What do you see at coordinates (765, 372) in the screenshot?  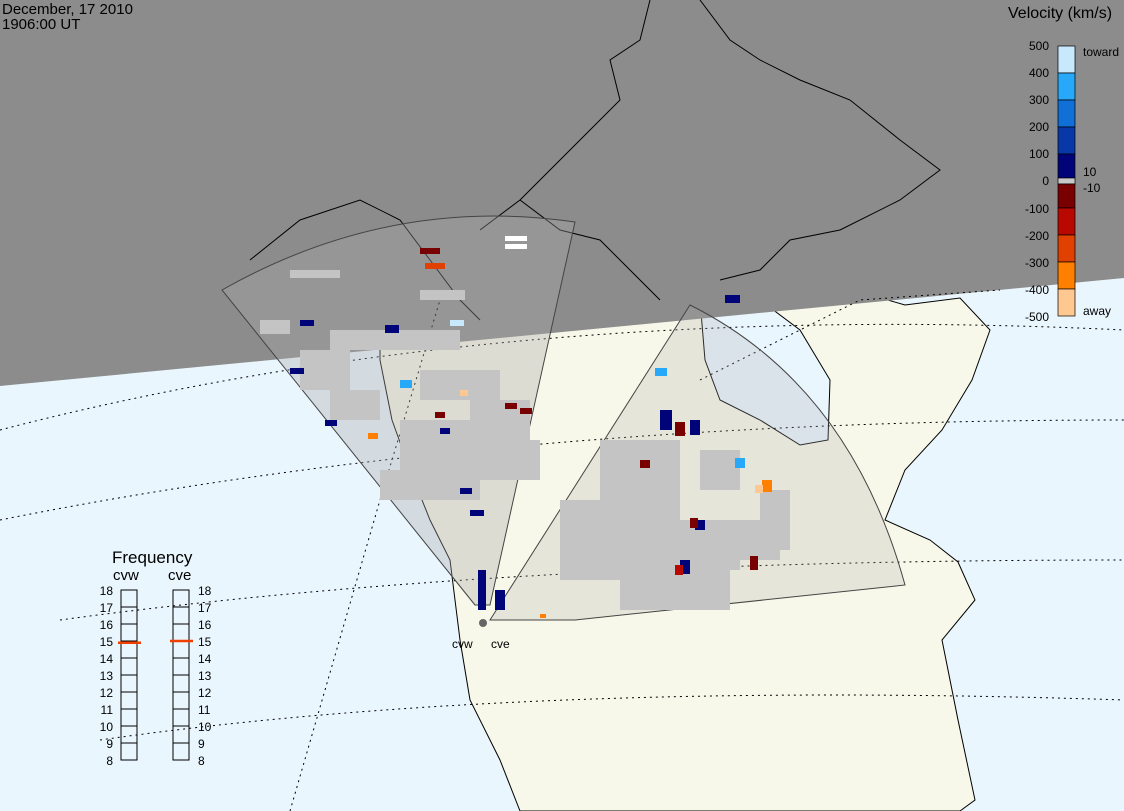 I see `hudson-bay` at bounding box center [765, 372].